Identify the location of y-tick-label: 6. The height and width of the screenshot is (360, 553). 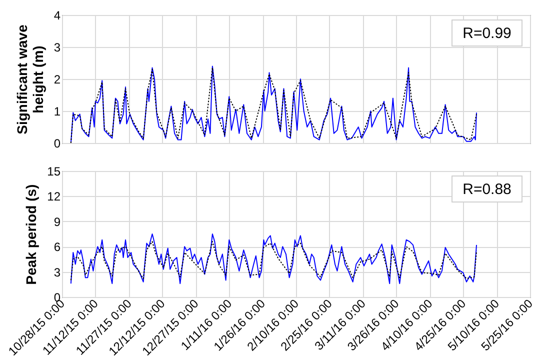
(57, 247).